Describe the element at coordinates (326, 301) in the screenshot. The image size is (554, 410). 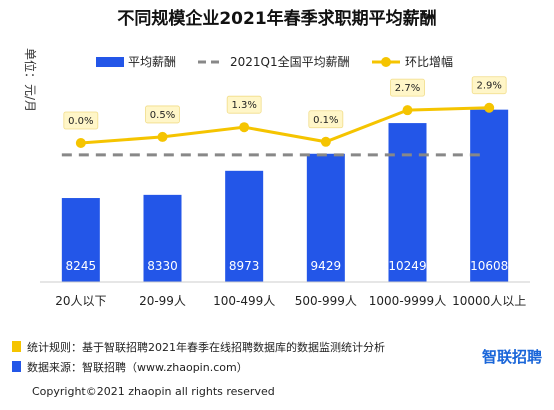
I see `x-tick-label-3: 500-999人` at that location.